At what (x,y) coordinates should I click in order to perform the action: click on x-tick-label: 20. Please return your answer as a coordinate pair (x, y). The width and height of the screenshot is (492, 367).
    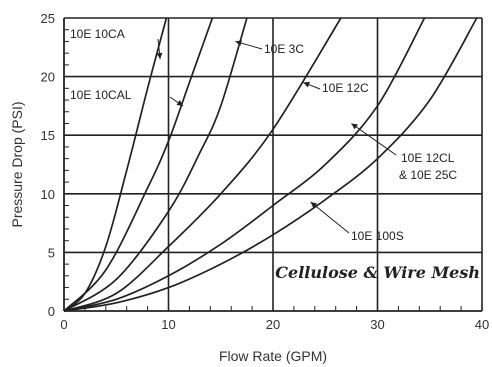
    Looking at the image, I should click on (273, 324).